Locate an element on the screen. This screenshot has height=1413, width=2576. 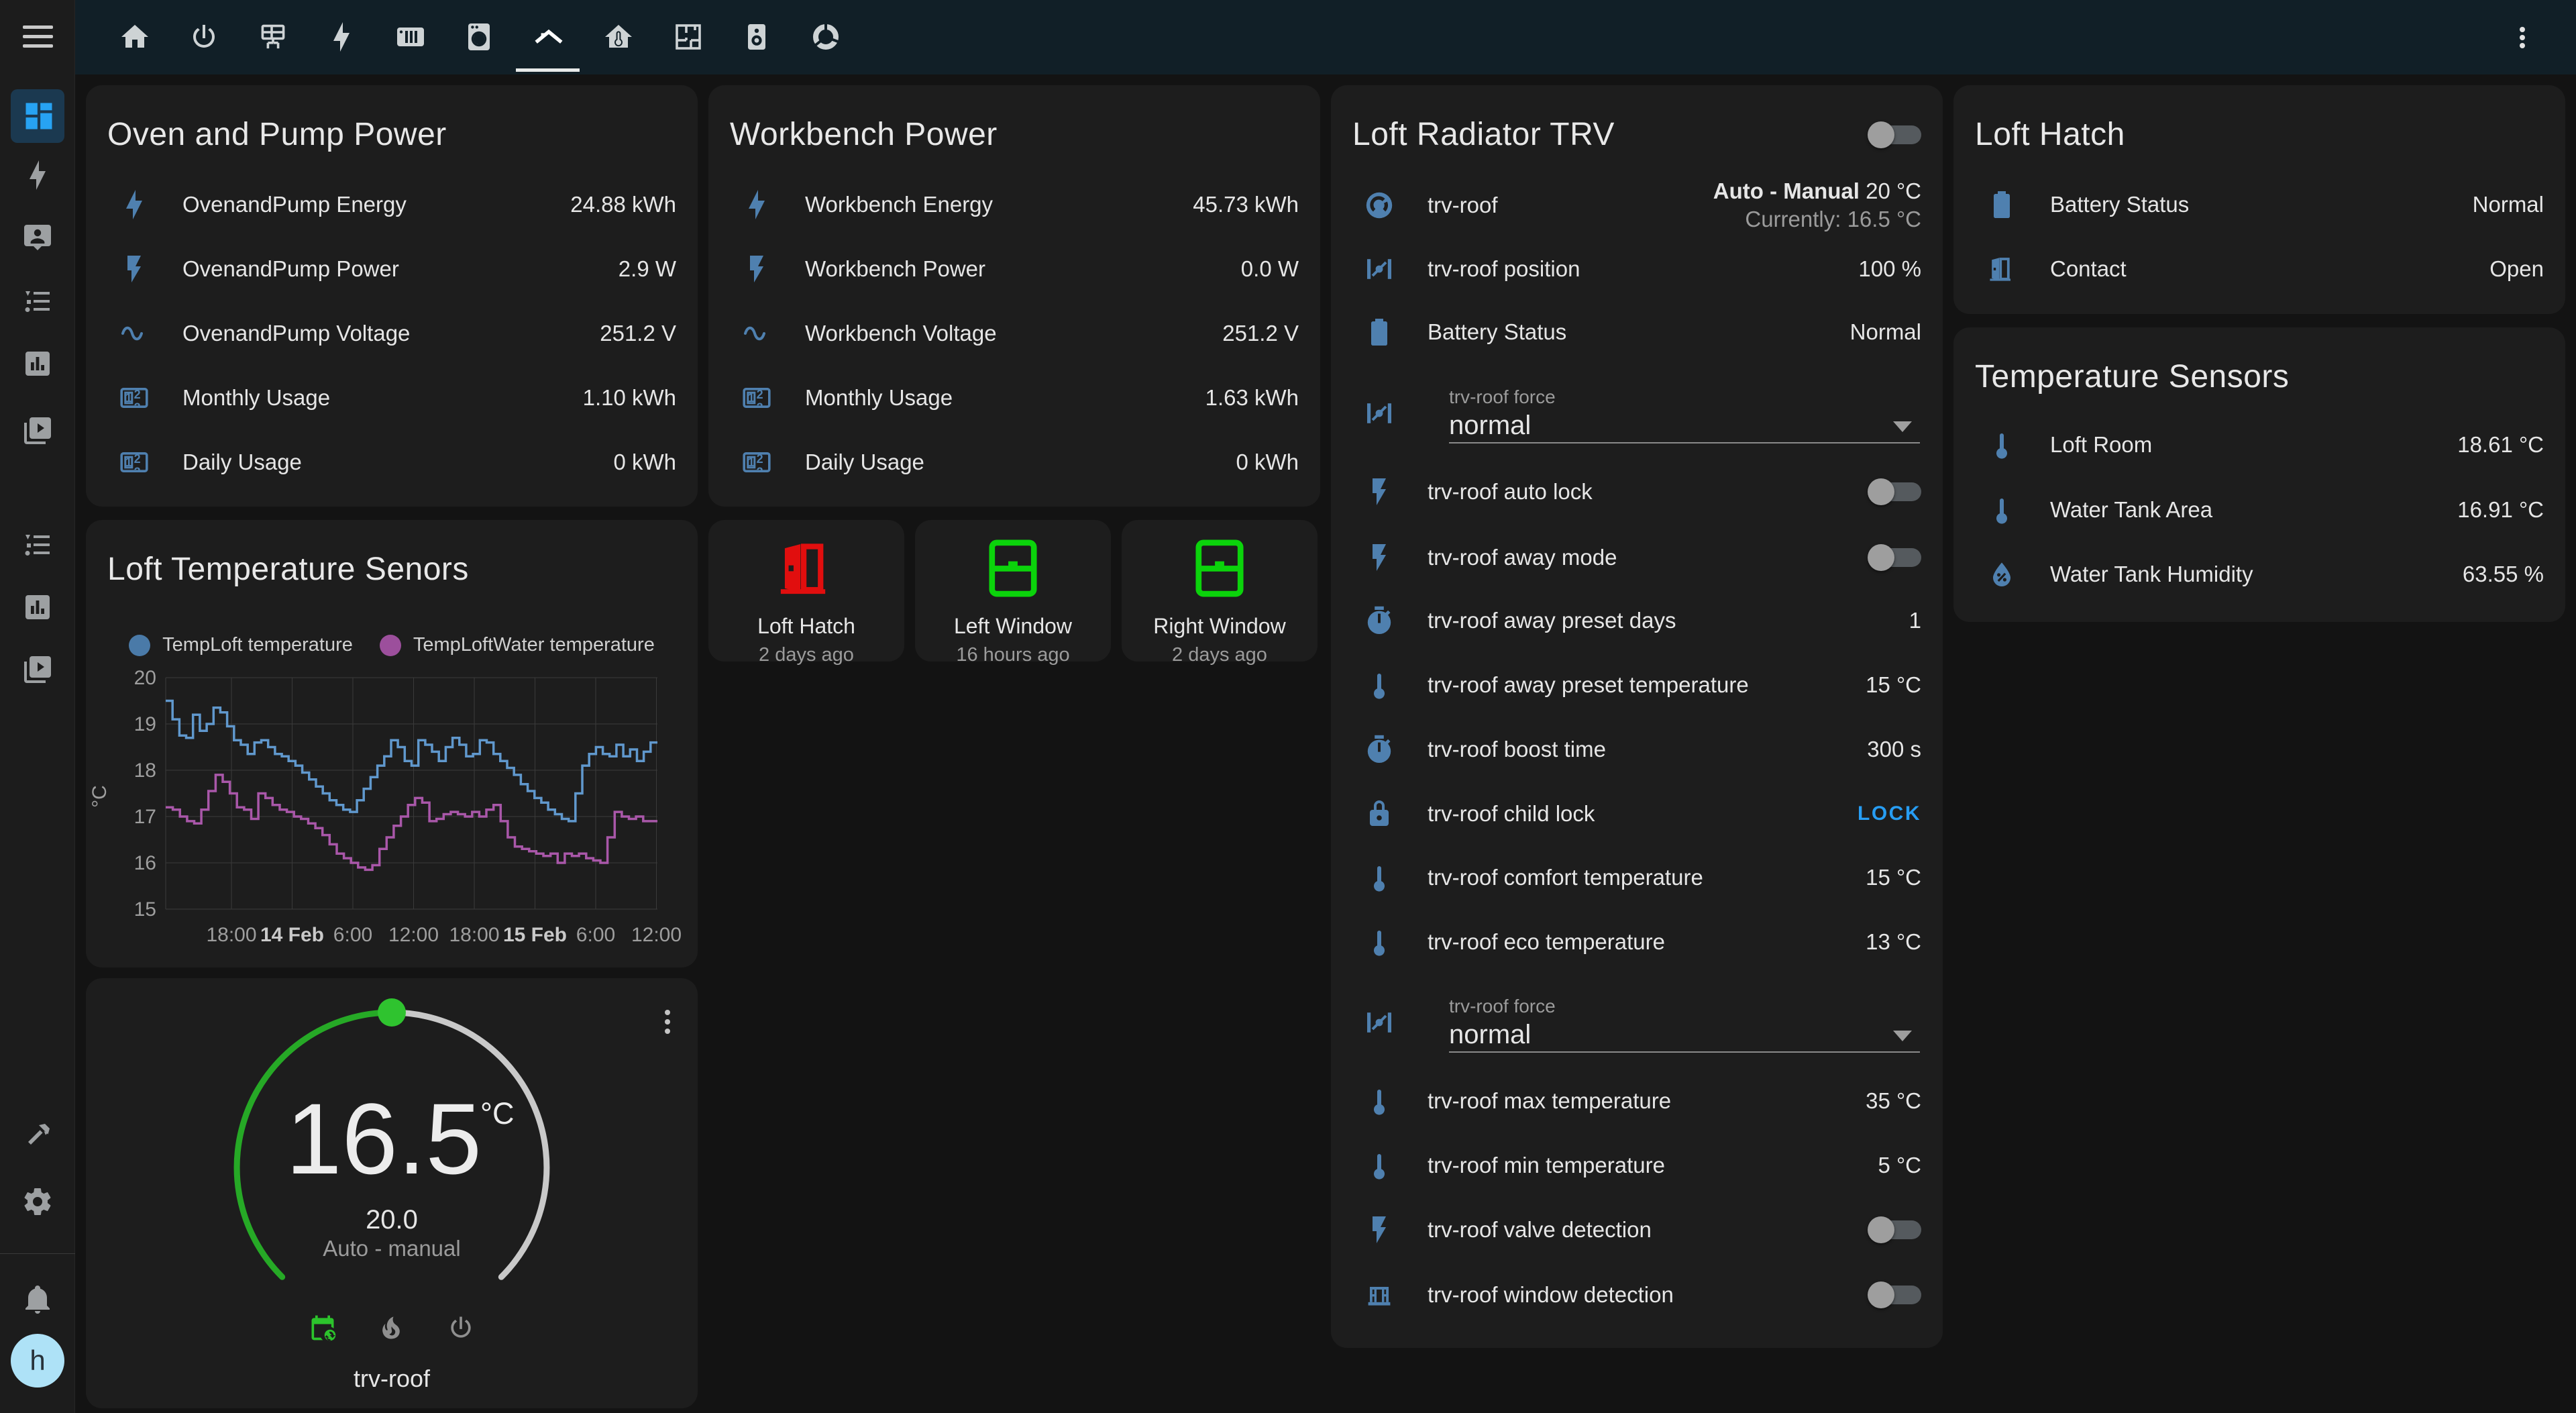
svg-text: 14 Feb is located at coordinates (292, 935).